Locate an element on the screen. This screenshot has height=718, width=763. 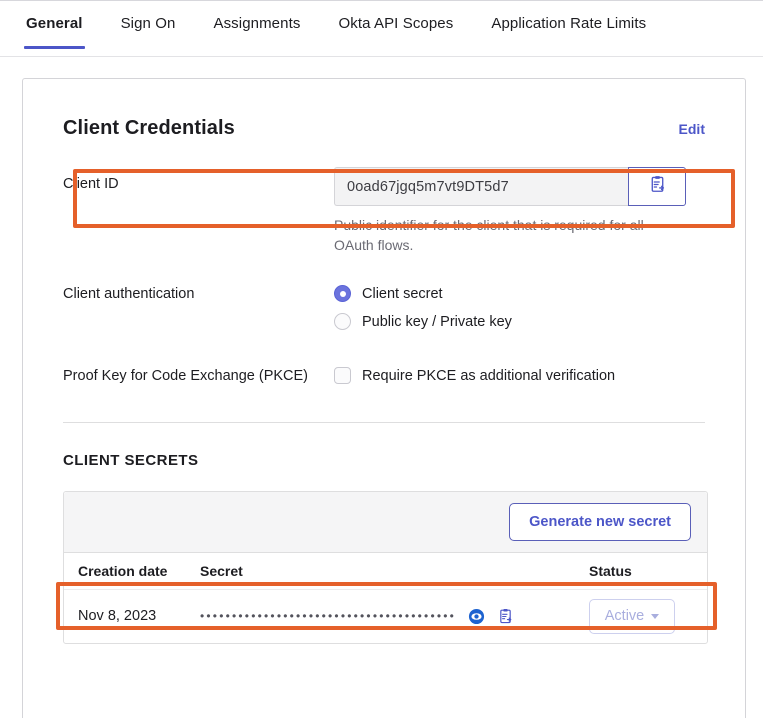
tab-label: General is located at coordinates (54, 23).